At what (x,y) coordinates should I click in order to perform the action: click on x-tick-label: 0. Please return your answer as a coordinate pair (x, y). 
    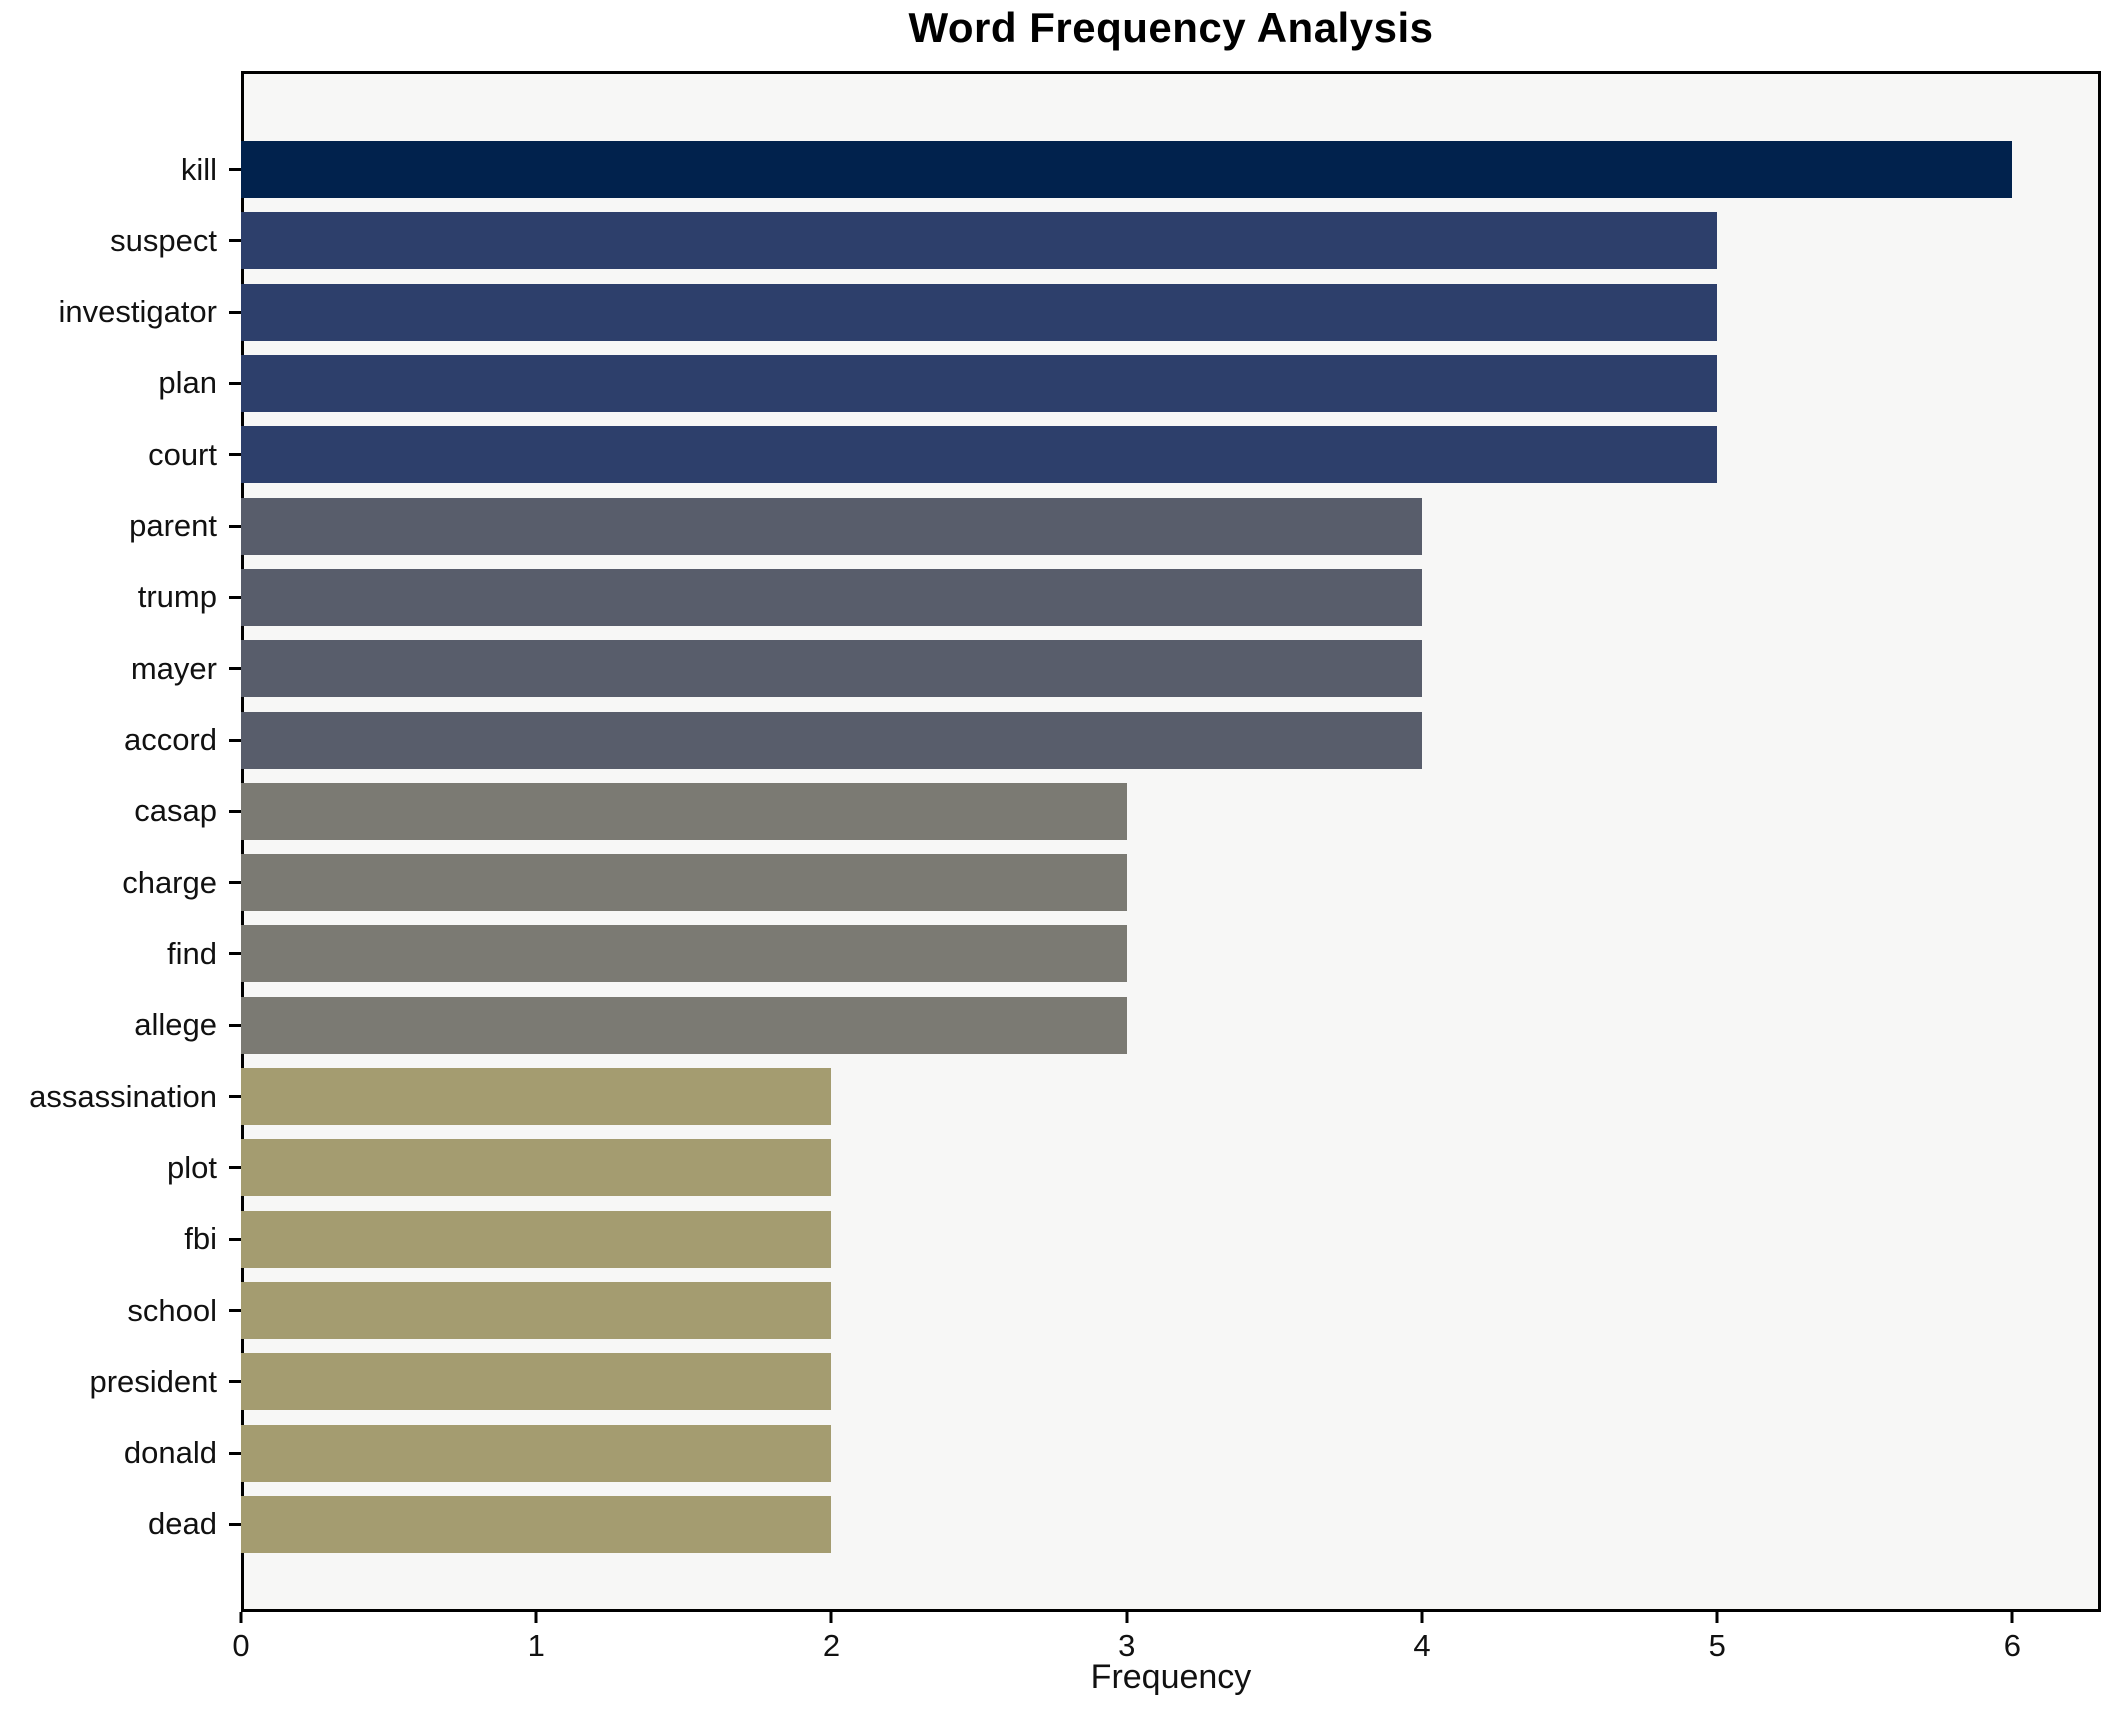
    Looking at the image, I should click on (241, 1645).